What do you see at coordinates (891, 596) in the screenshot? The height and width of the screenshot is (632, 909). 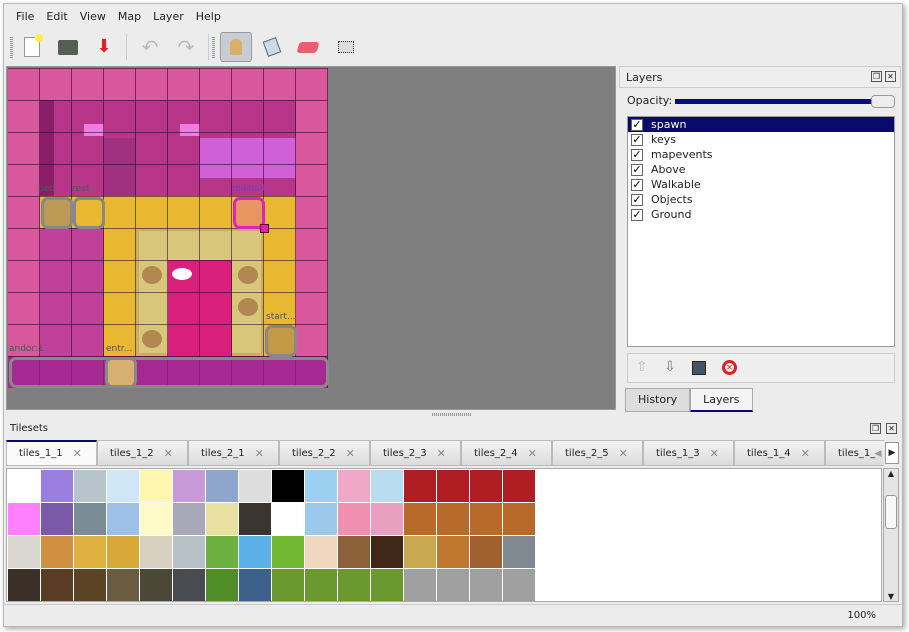 I see `scroll-down-icon: ▼` at bounding box center [891, 596].